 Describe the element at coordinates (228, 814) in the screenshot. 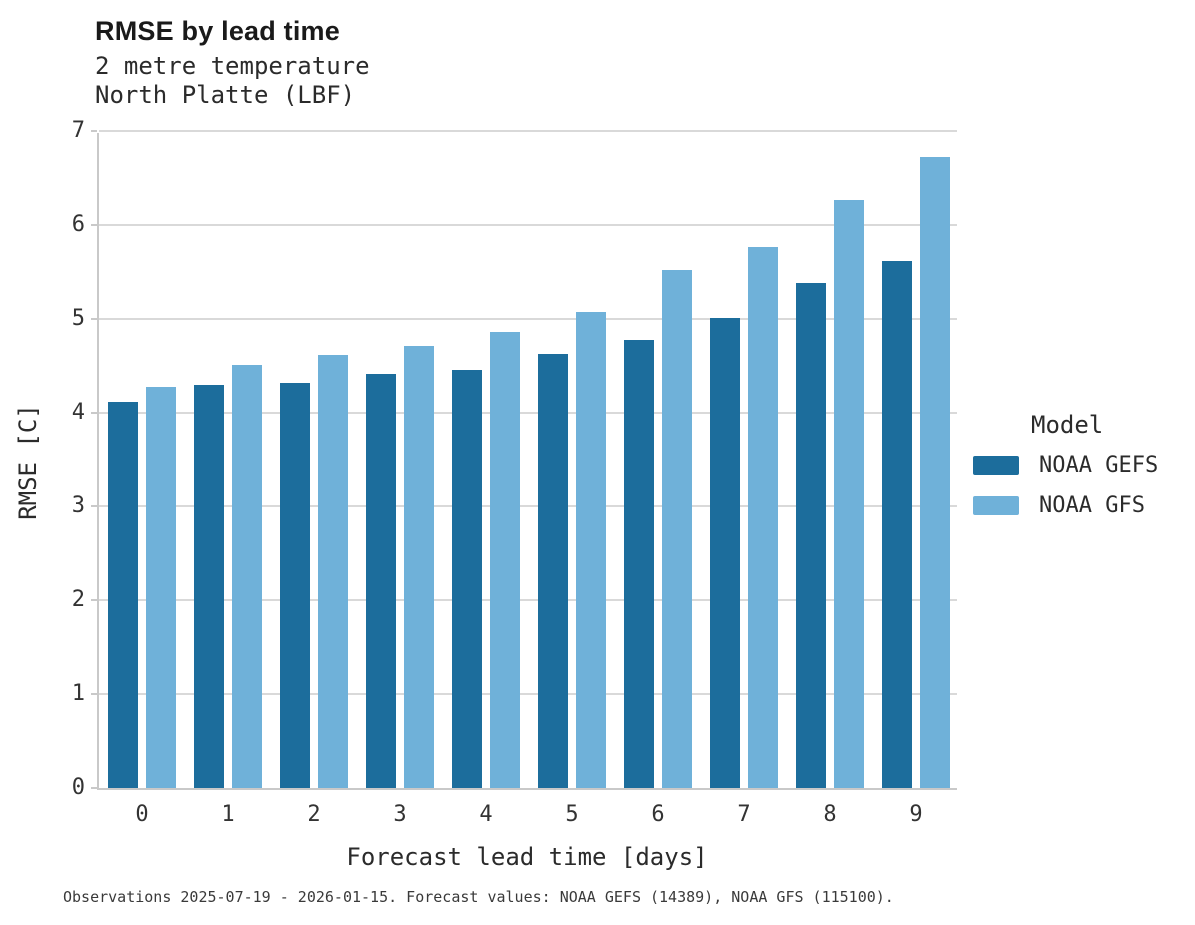

I see `x-tick-label-1: 1` at that location.